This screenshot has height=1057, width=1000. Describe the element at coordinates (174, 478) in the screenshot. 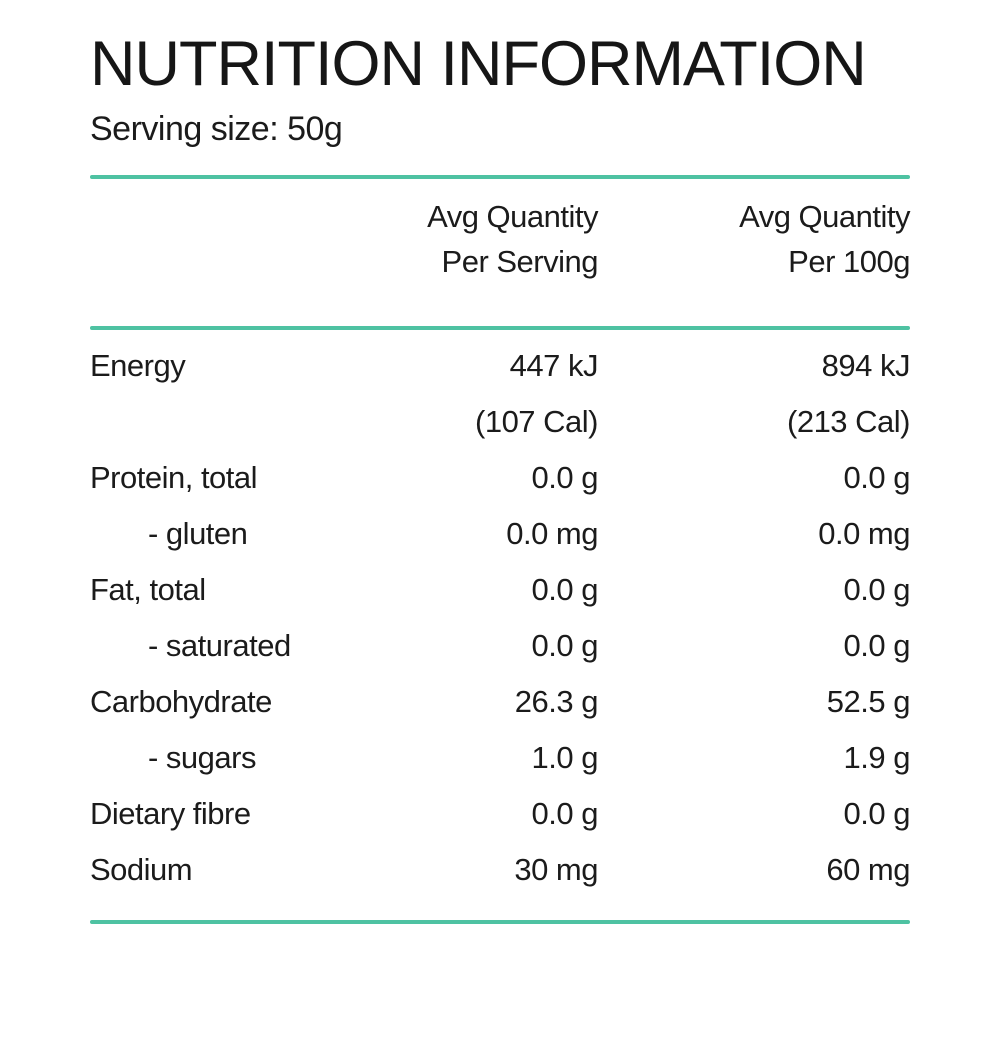

I see `row-label: Protein, total` at that location.